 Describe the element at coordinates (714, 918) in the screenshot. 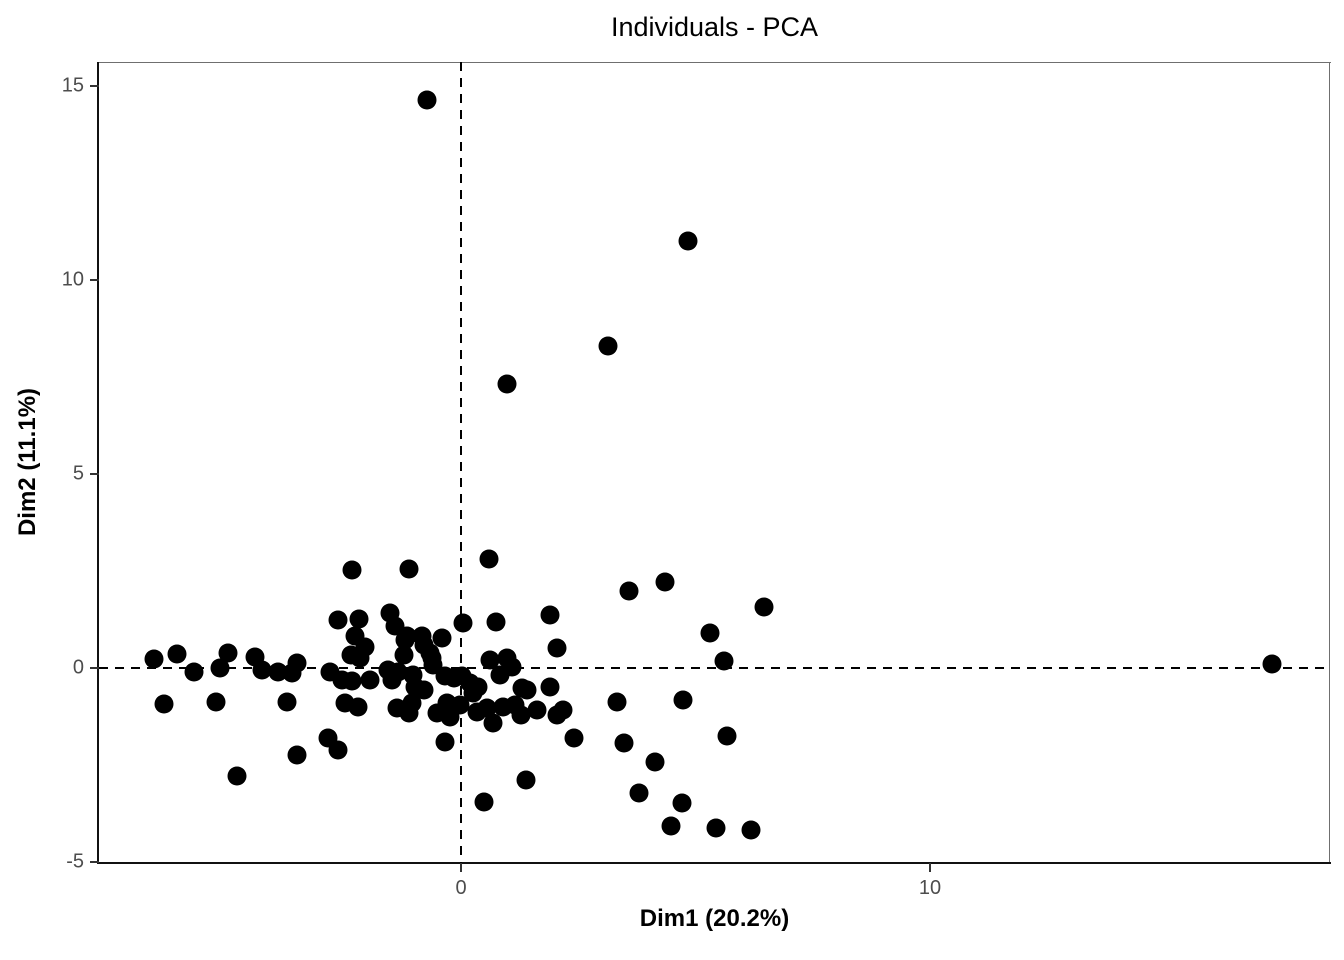

I see `x-axis-title: Dim1 (20.2%)` at that location.